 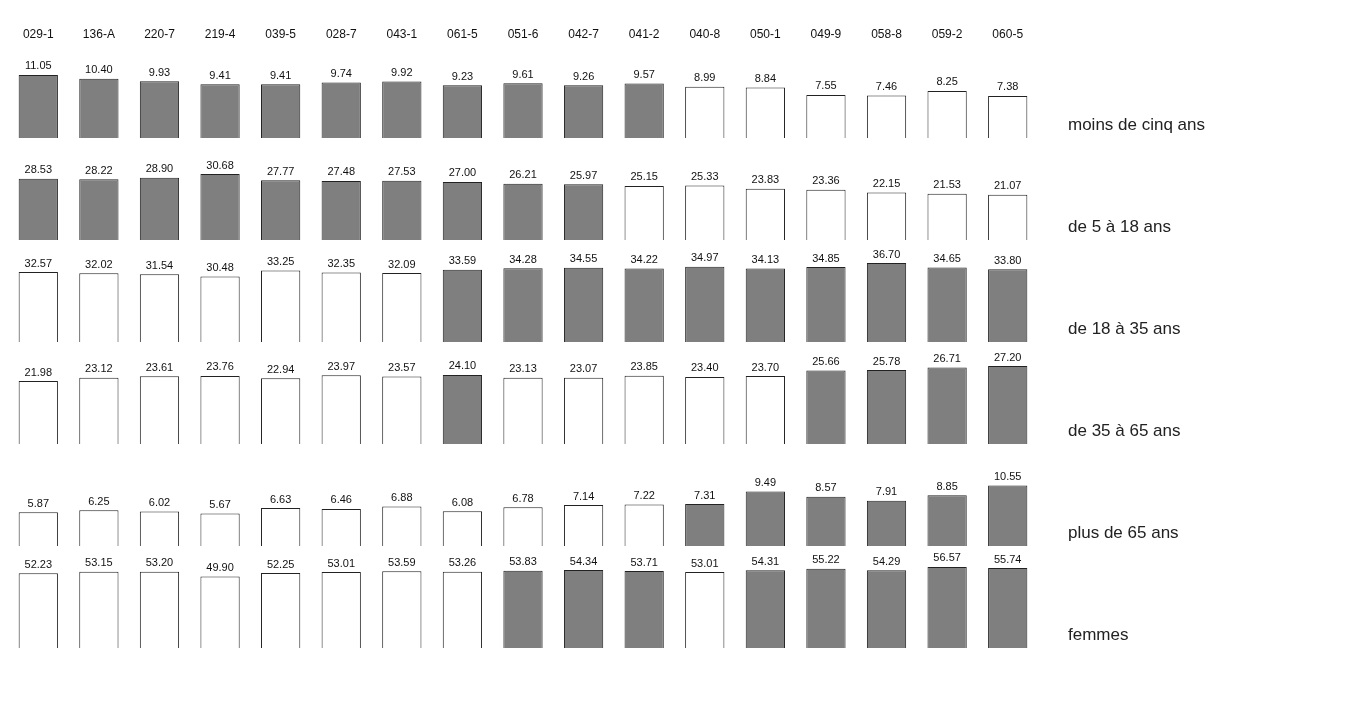 What do you see at coordinates (644, 495) in the screenshot?
I see `data-label: 7.22` at bounding box center [644, 495].